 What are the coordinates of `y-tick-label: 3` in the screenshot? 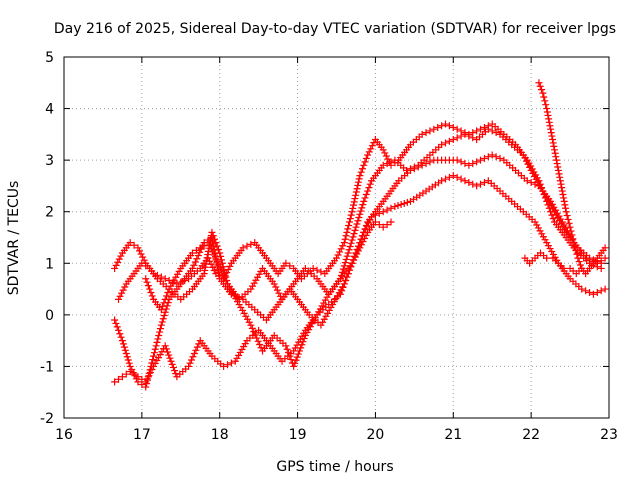 It's located at (49, 161).